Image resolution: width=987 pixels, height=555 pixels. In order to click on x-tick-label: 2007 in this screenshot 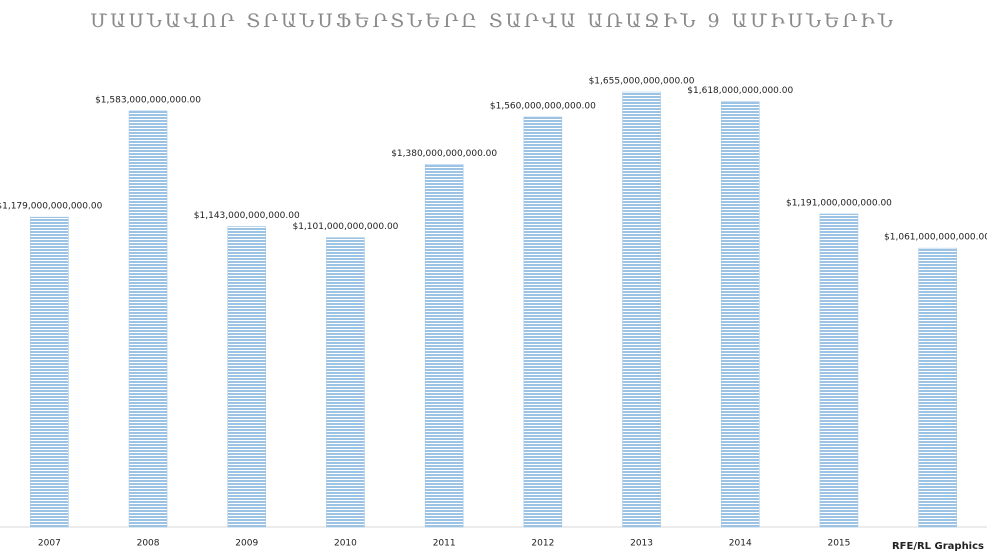, I will do `click(49, 544)`.